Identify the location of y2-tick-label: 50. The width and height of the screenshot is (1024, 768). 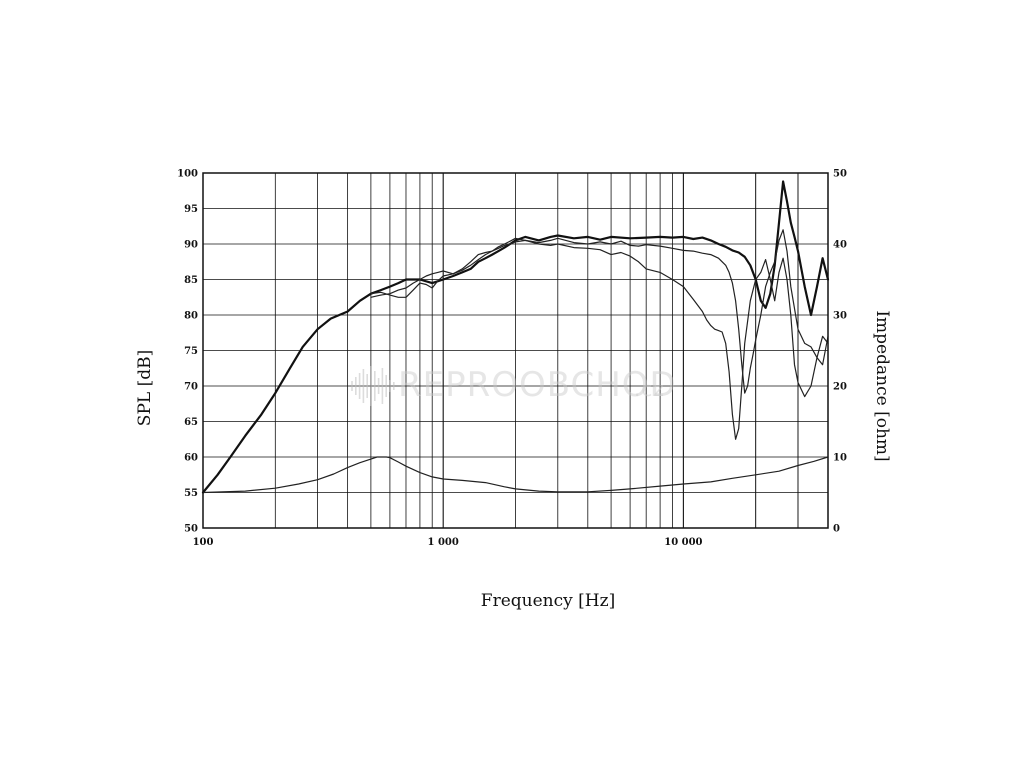
(840, 174).